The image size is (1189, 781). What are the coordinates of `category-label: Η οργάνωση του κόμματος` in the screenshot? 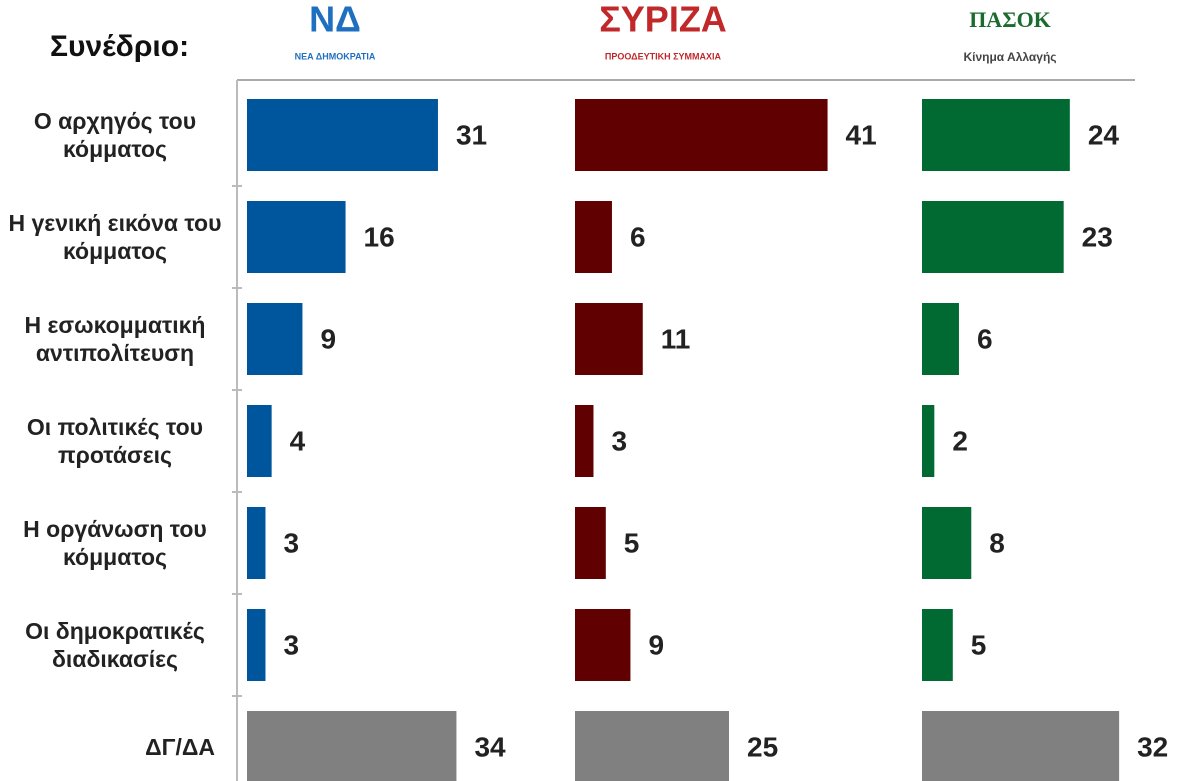 It's located at (115, 543).